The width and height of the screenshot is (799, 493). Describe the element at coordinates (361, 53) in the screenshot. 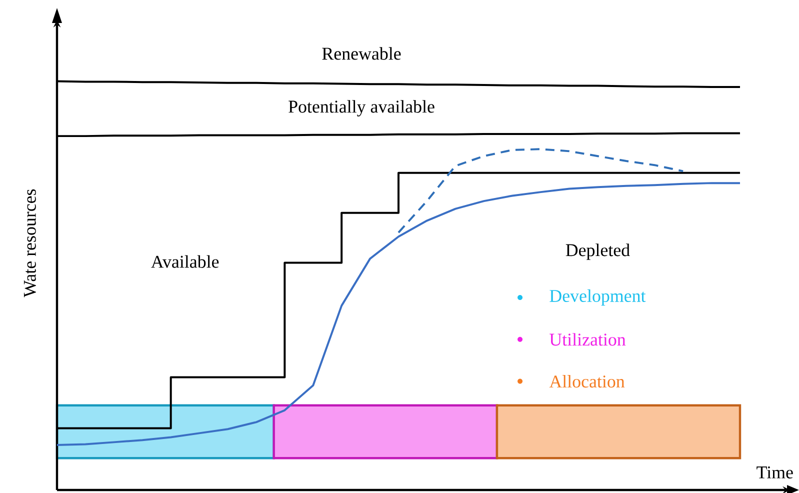

I see `series-label: Renewable` at that location.